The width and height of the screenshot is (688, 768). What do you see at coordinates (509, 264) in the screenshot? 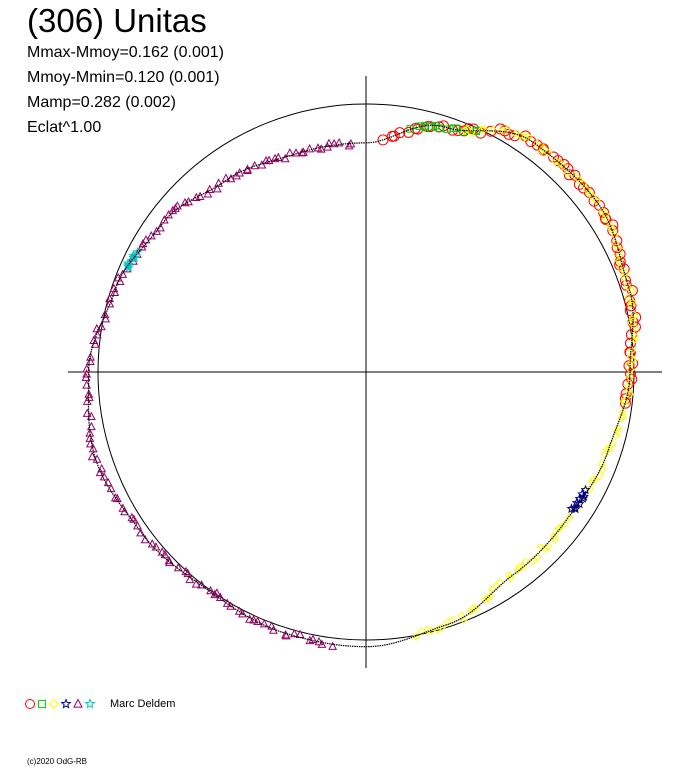
I see `series-0-circle-markers` at bounding box center [509, 264].